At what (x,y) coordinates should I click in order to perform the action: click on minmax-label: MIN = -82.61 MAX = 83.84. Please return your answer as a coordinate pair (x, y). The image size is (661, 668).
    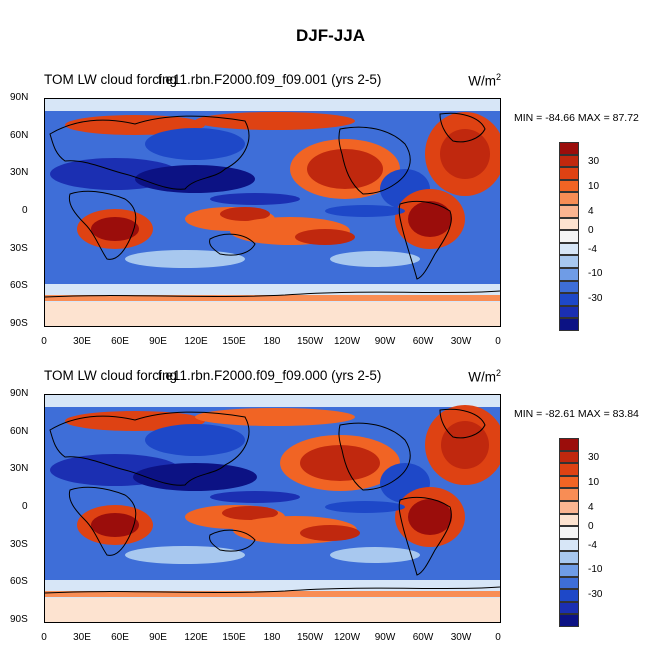
    Looking at the image, I should click on (576, 414).